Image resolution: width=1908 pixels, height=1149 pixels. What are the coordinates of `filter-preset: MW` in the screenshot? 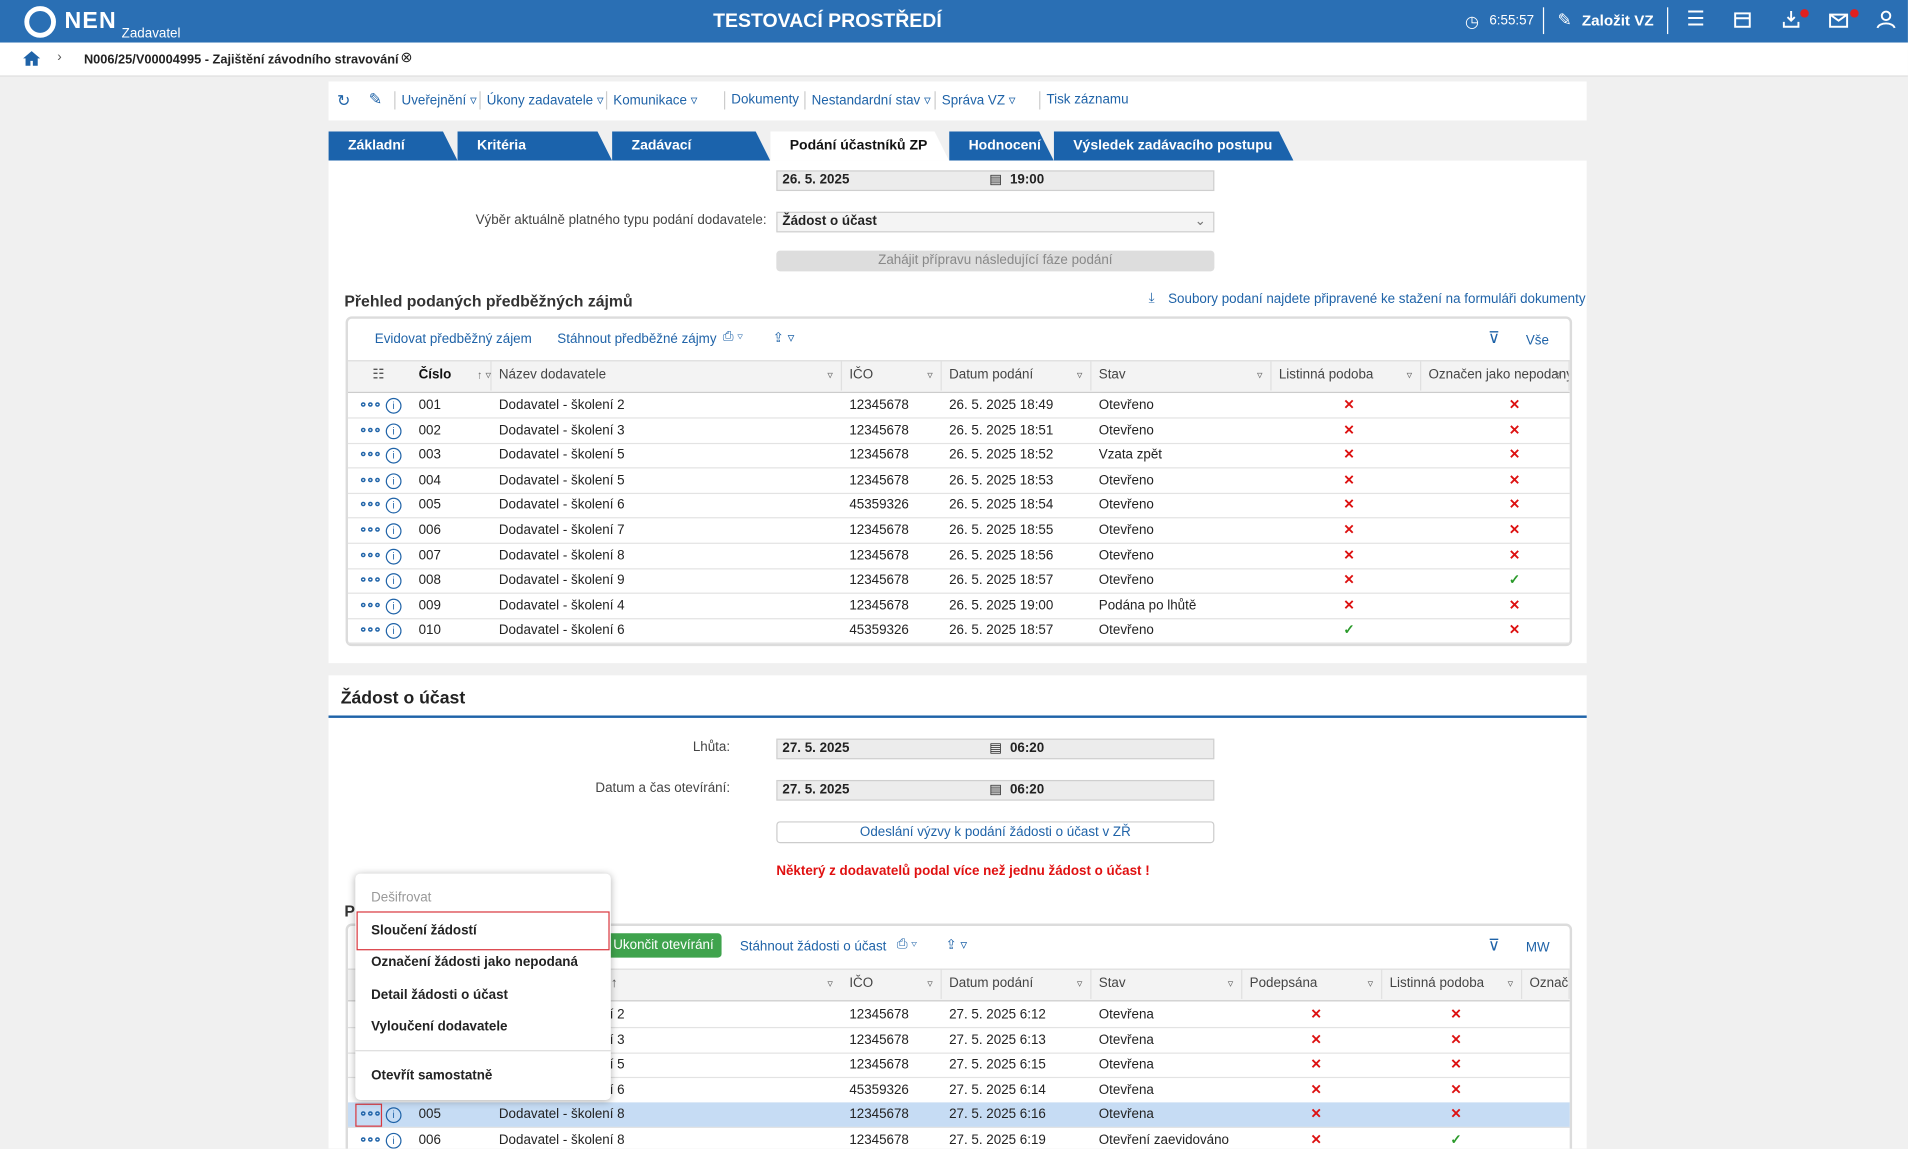 It's located at (1538, 948).